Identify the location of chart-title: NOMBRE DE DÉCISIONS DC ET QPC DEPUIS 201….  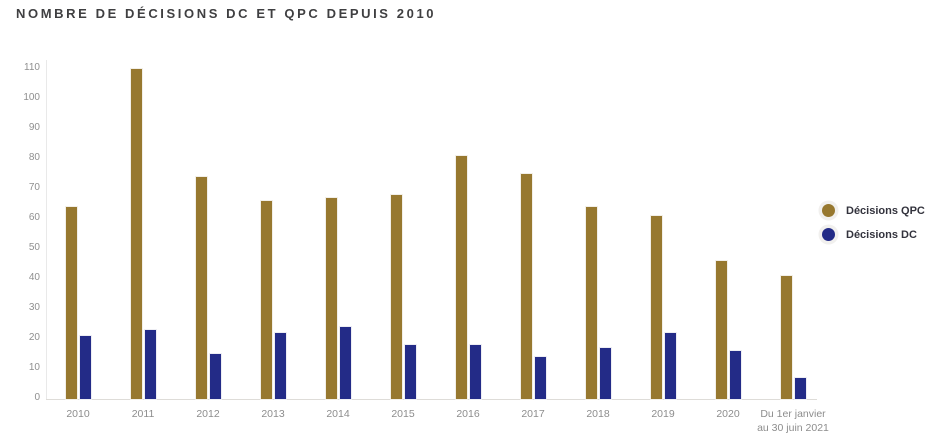
(226, 13).